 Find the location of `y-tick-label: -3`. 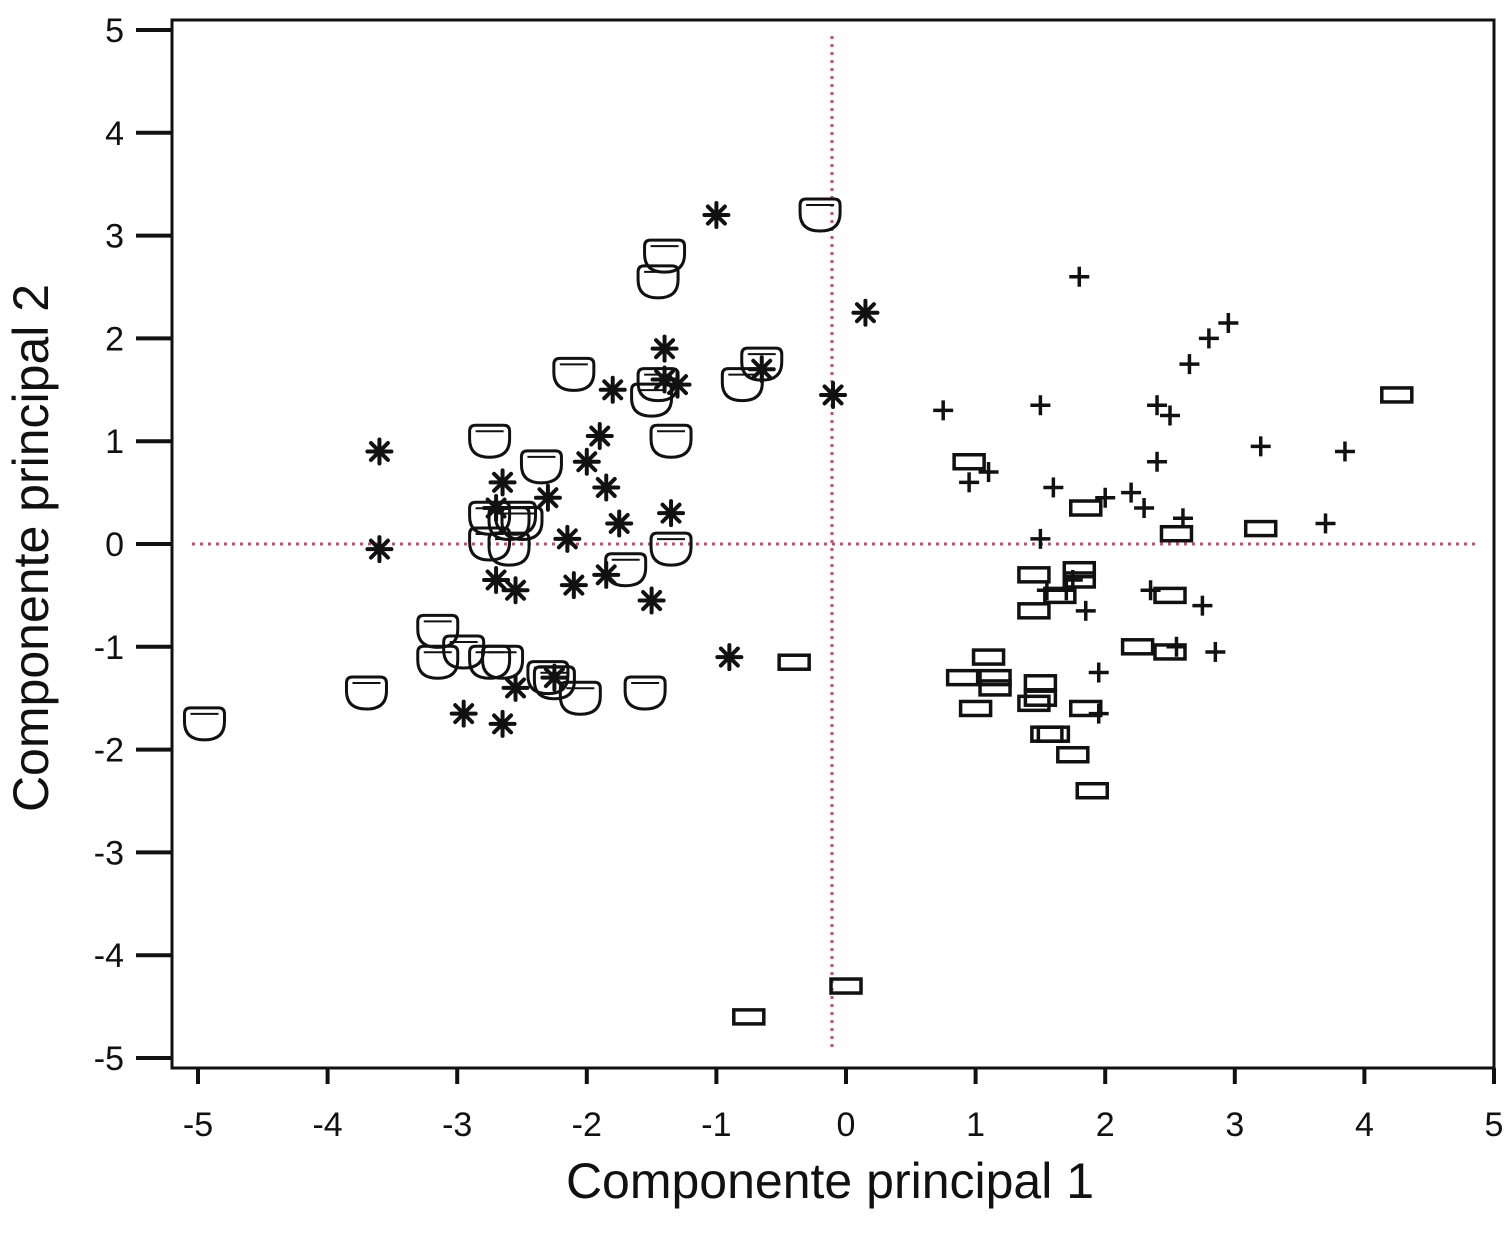

y-tick-label: -3 is located at coordinates (109, 853).